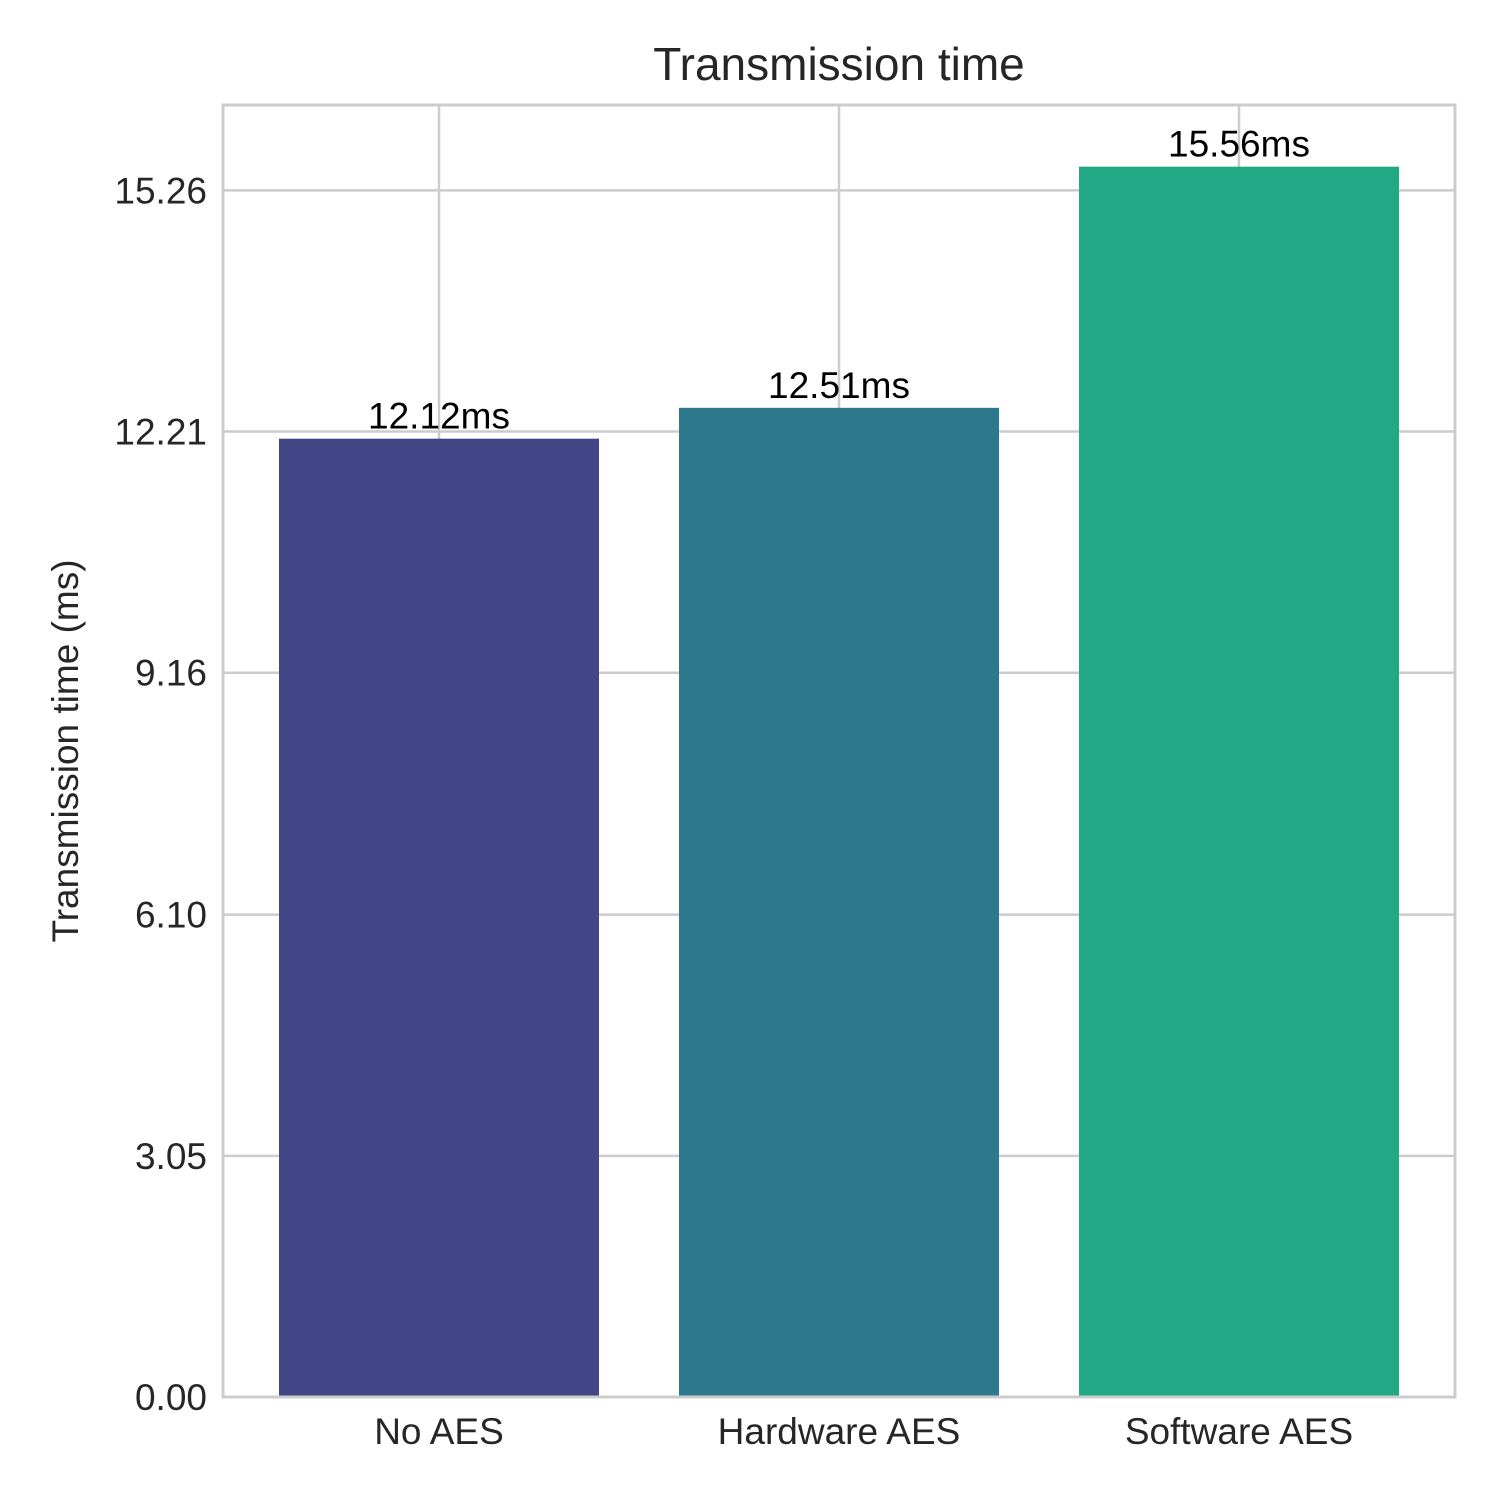 Image resolution: width=1500 pixels, height=1500 pixels. Describe the element at coordinates (839, 385) in the screenshot. I see `bar-value-label: 12.51ms` at that location.